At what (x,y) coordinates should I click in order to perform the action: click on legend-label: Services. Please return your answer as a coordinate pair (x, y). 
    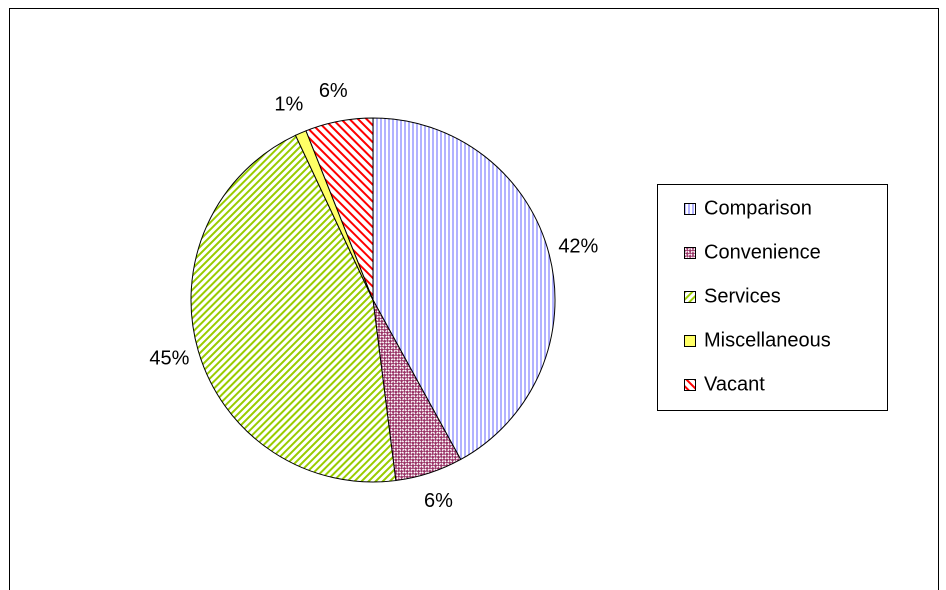
    Looking at the image, I should click on (742, 296).